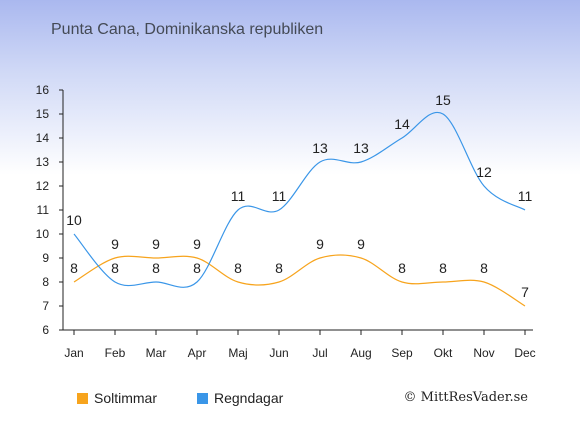 The height and width of the screenshot is (435, 580). Describe the element at coordinates (74, 268) in the screenshot. I see `data-label-soltimmar-jan: 8` at that location.